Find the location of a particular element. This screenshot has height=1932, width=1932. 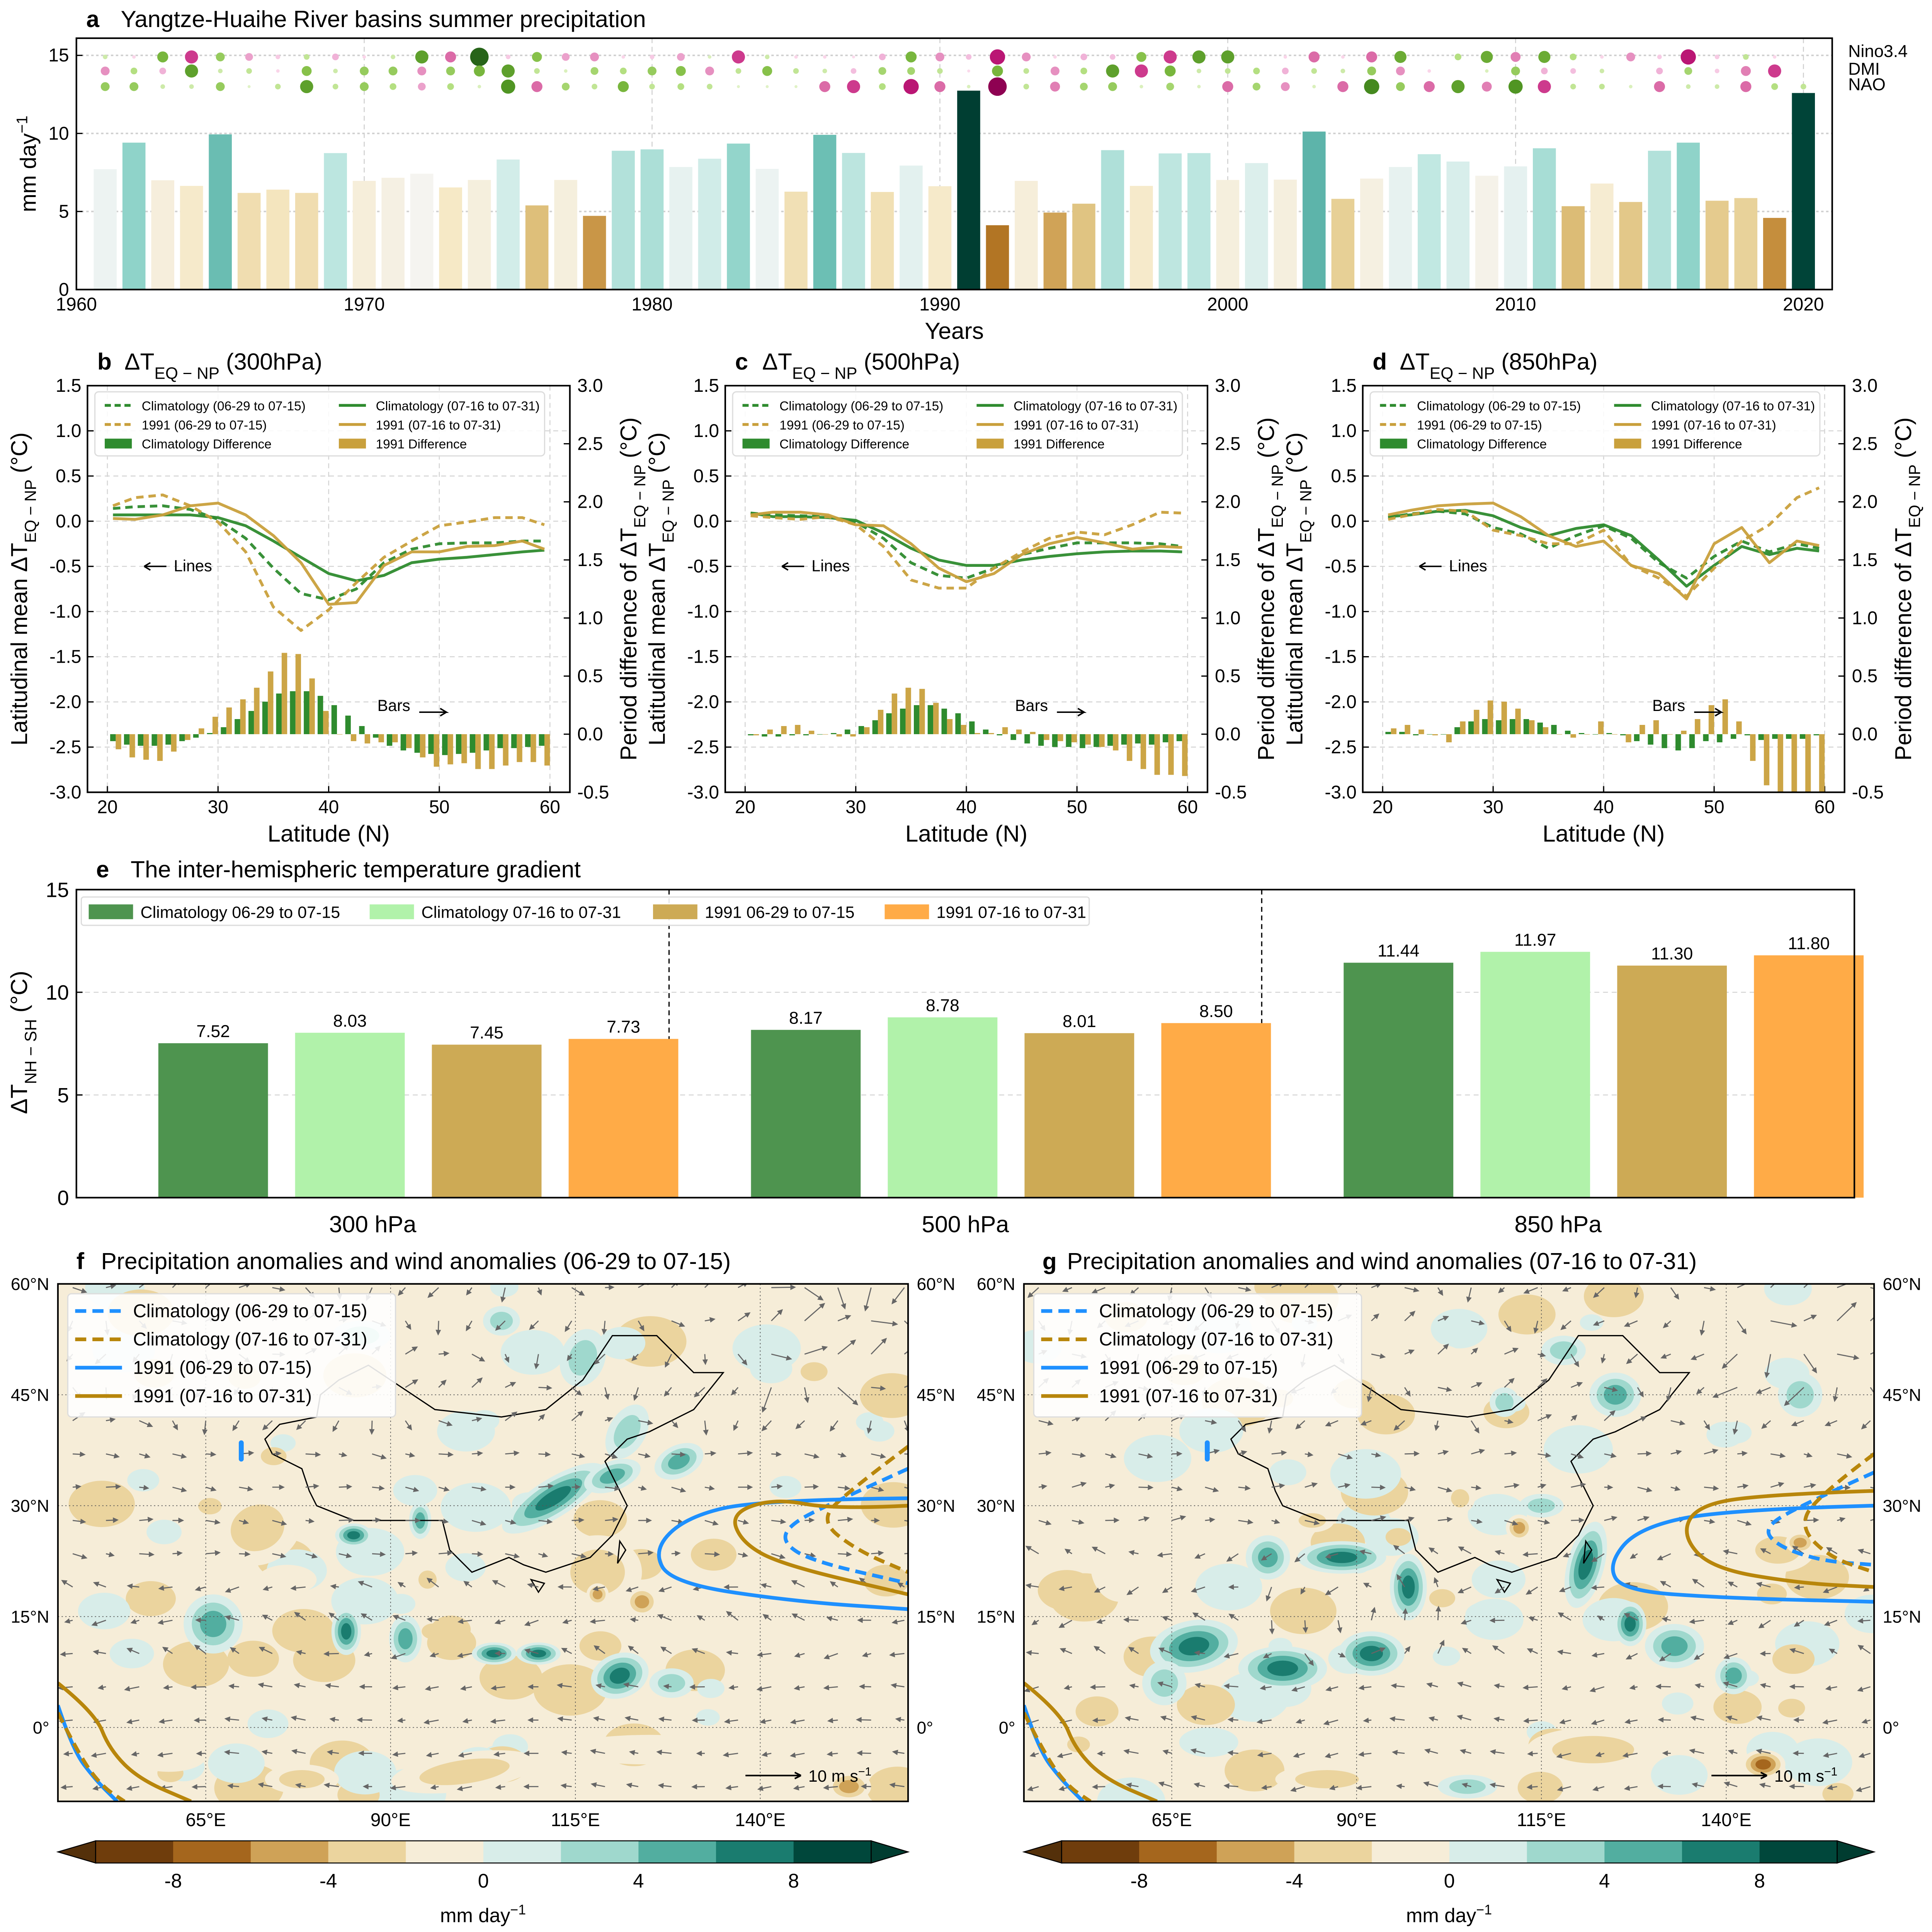

y-tick-label-right: -0.5 is located at coordinates (1231, 793).